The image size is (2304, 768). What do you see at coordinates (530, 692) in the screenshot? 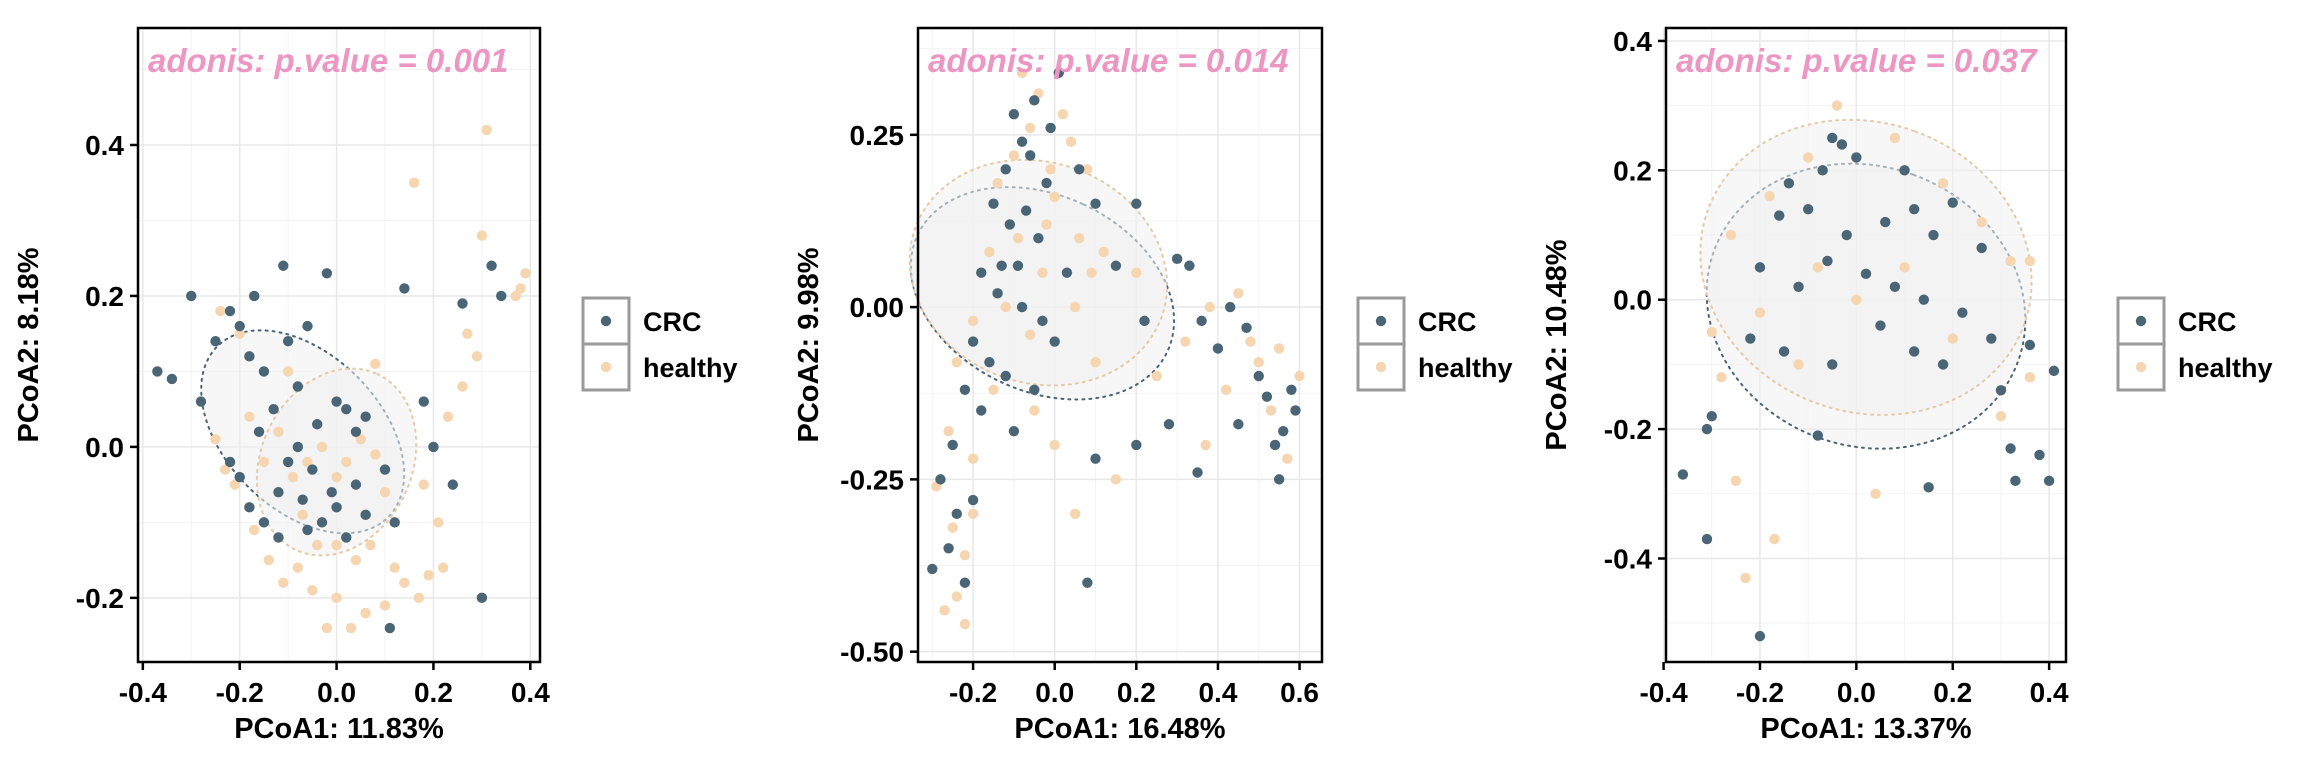
I see `x-tick-label: 0.4` at bounding box center [530, 692].